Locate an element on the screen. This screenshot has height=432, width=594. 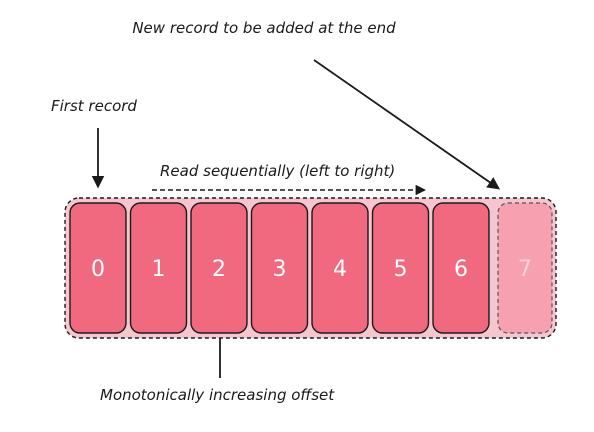
new-record-label: New record to be added at the end is located at coordinates (264, 28).